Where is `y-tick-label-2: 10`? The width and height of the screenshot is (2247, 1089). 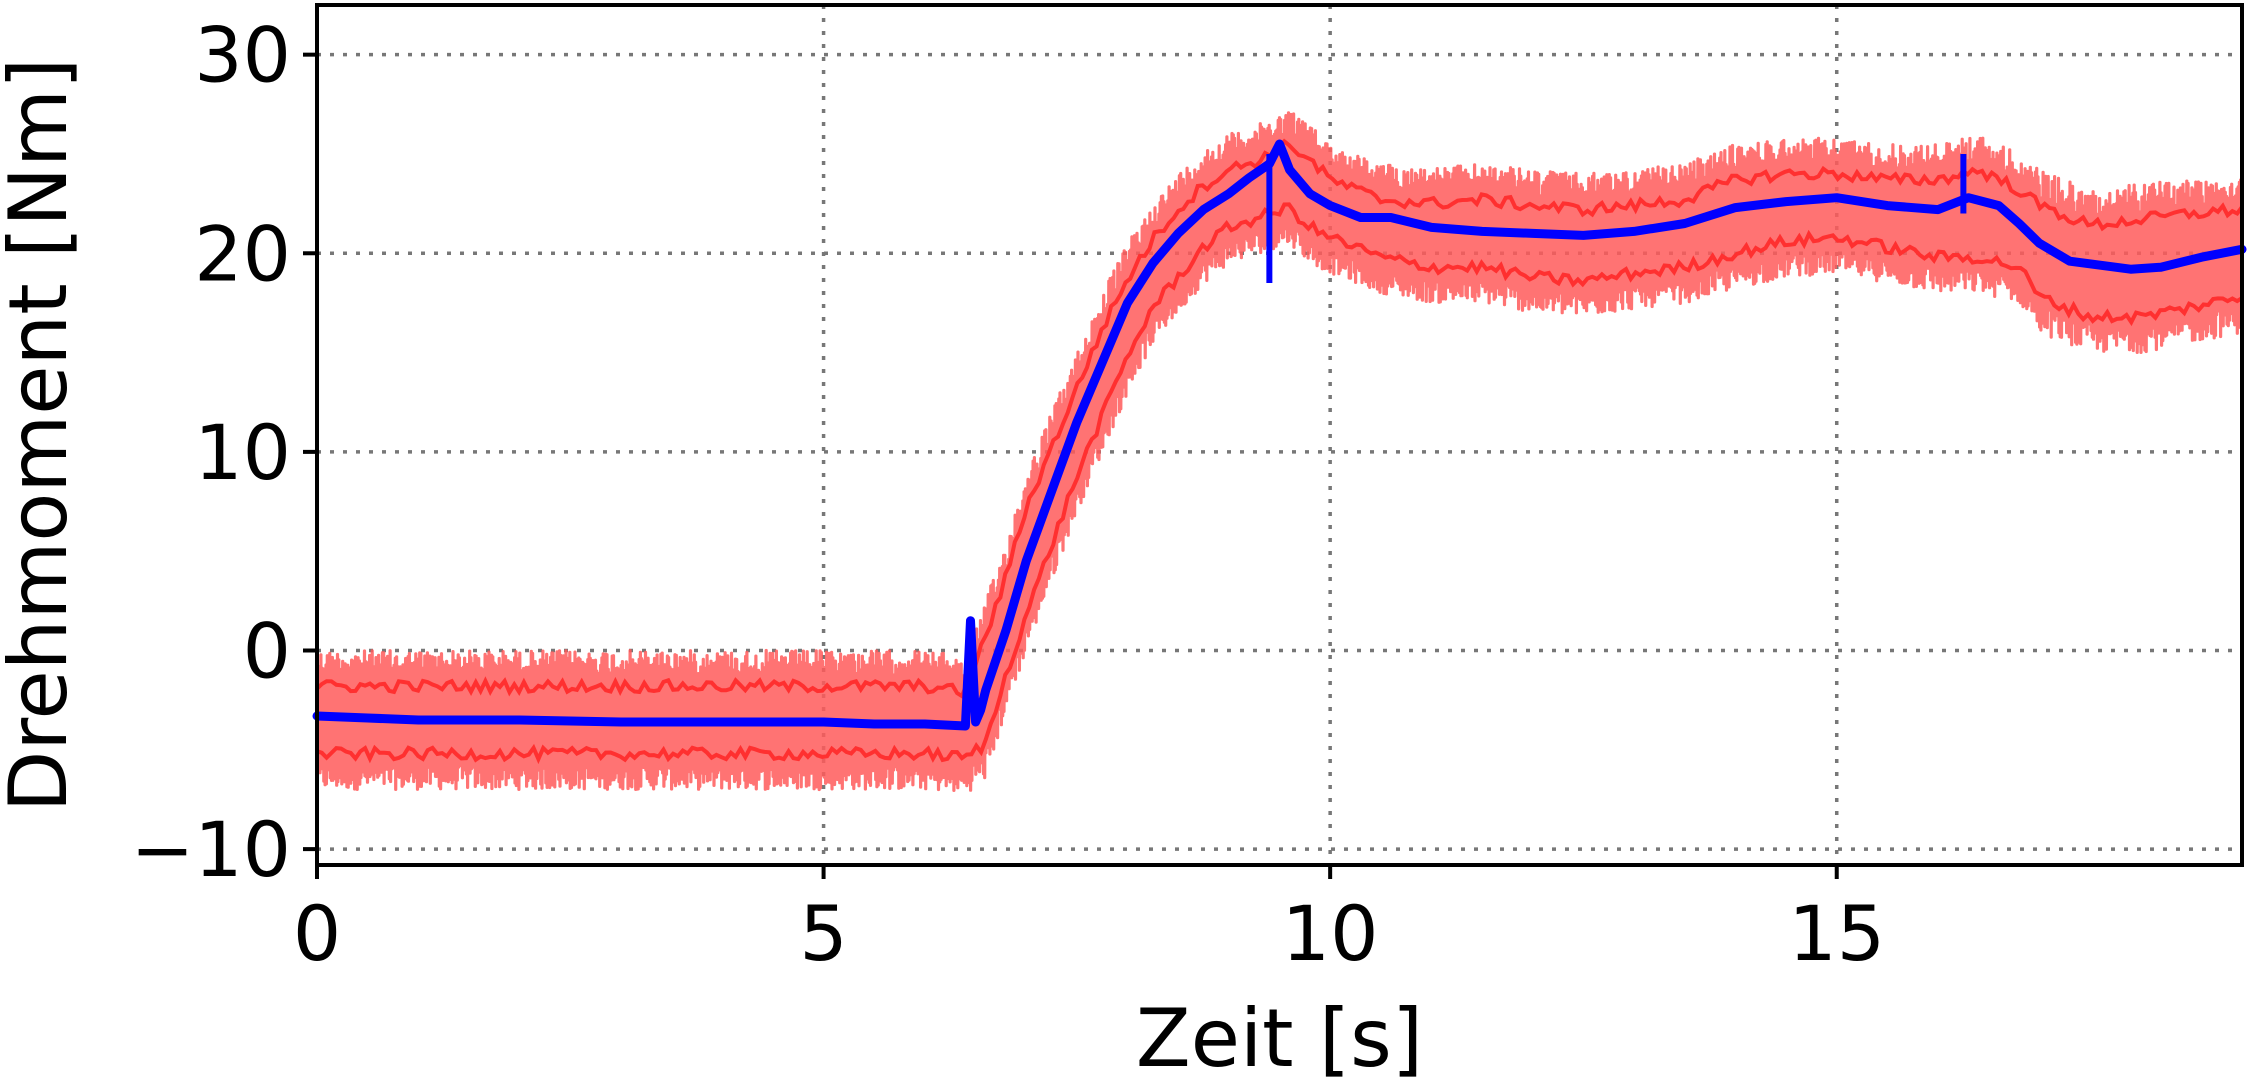 y-tick-label-2: 10 is located at coordinates (242, 452).